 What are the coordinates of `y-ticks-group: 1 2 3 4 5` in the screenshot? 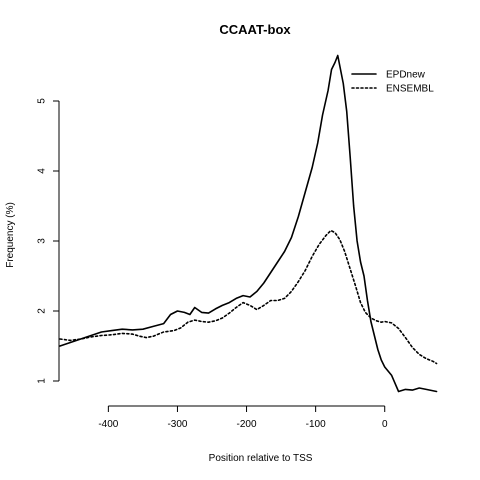 It's located at (48, 241).